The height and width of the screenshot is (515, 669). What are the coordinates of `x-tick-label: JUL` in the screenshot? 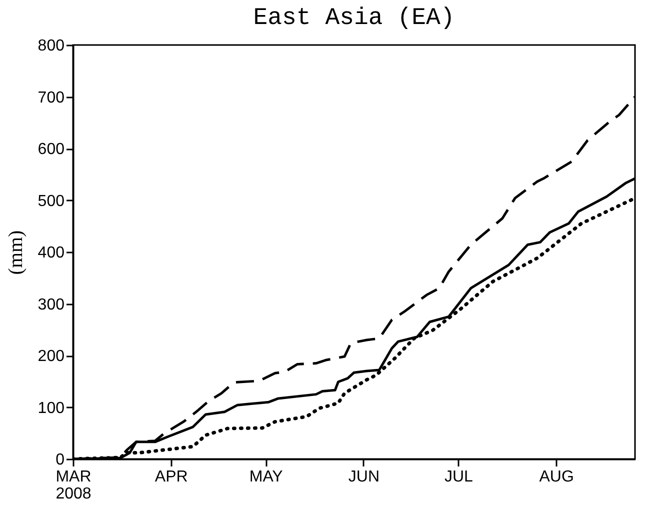 It's located at (459, 477).